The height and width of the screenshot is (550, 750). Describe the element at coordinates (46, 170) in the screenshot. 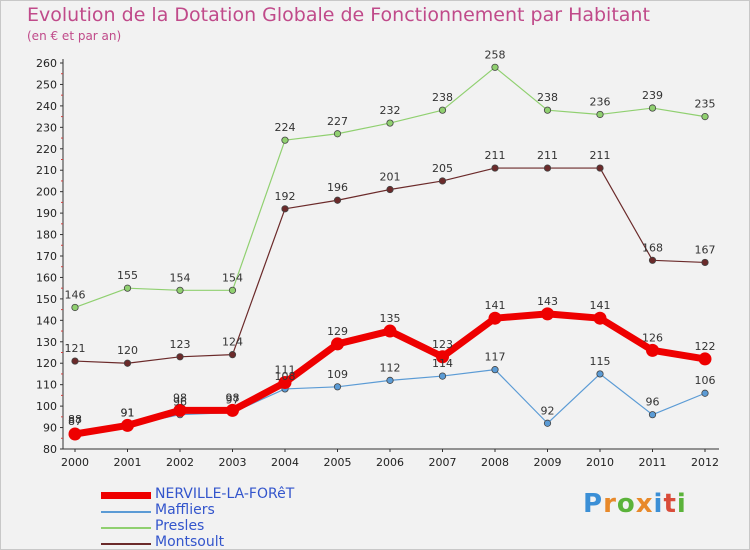

I see `y-tick-label: 210` at that location.